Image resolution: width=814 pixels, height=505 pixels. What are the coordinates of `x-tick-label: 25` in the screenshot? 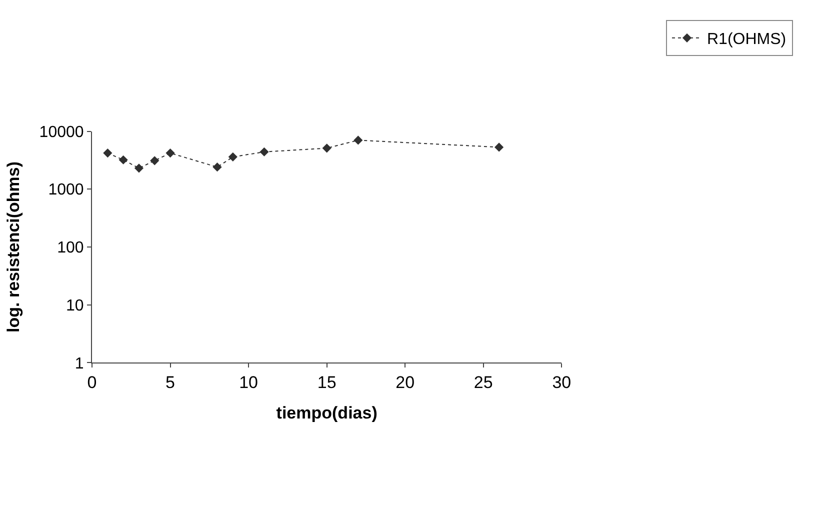 It's located at (483, 382).